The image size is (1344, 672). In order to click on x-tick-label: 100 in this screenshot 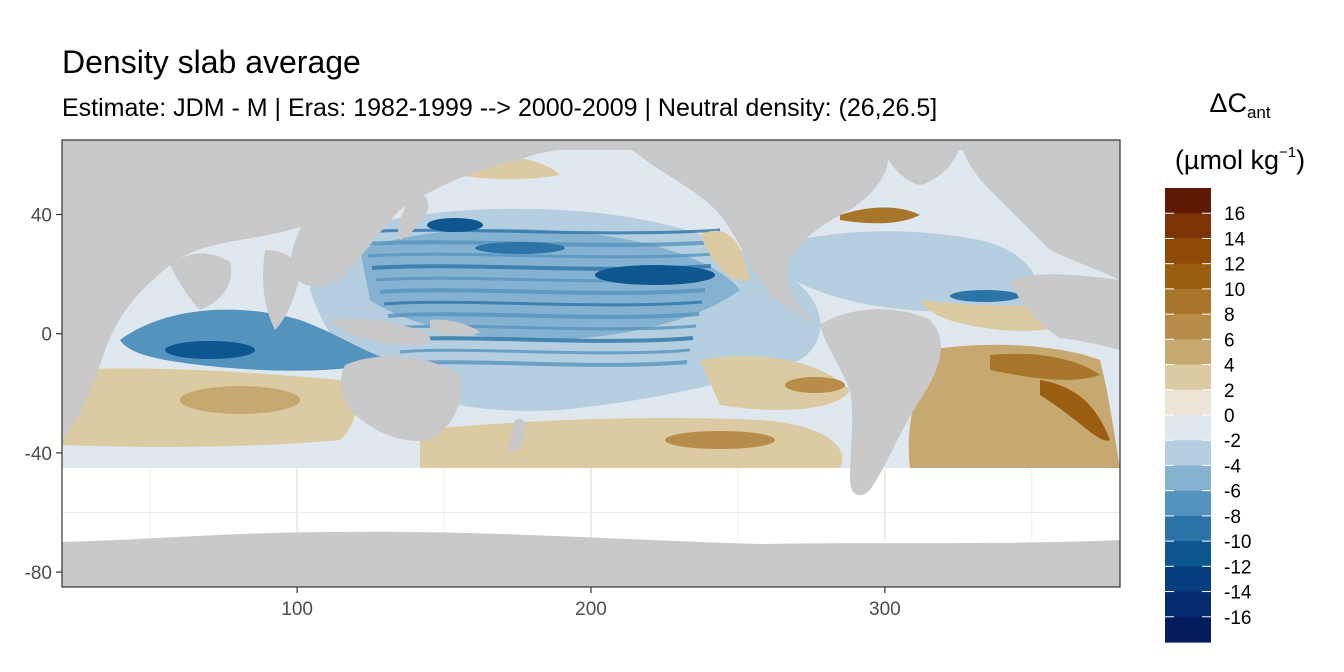, I will do `click(297, 609)`.